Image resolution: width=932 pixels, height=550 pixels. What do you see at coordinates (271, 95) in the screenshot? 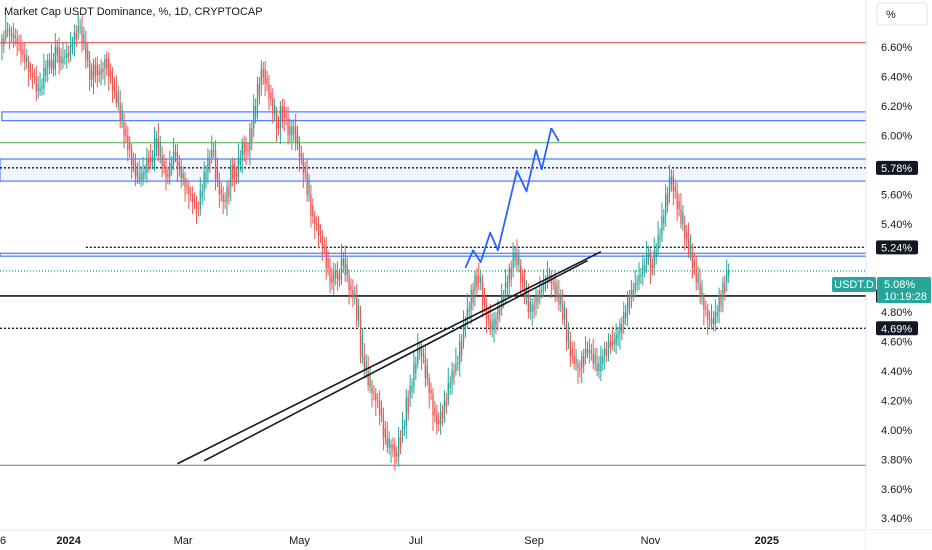
I see `candle-70-b` at bounding box center [271, 95].